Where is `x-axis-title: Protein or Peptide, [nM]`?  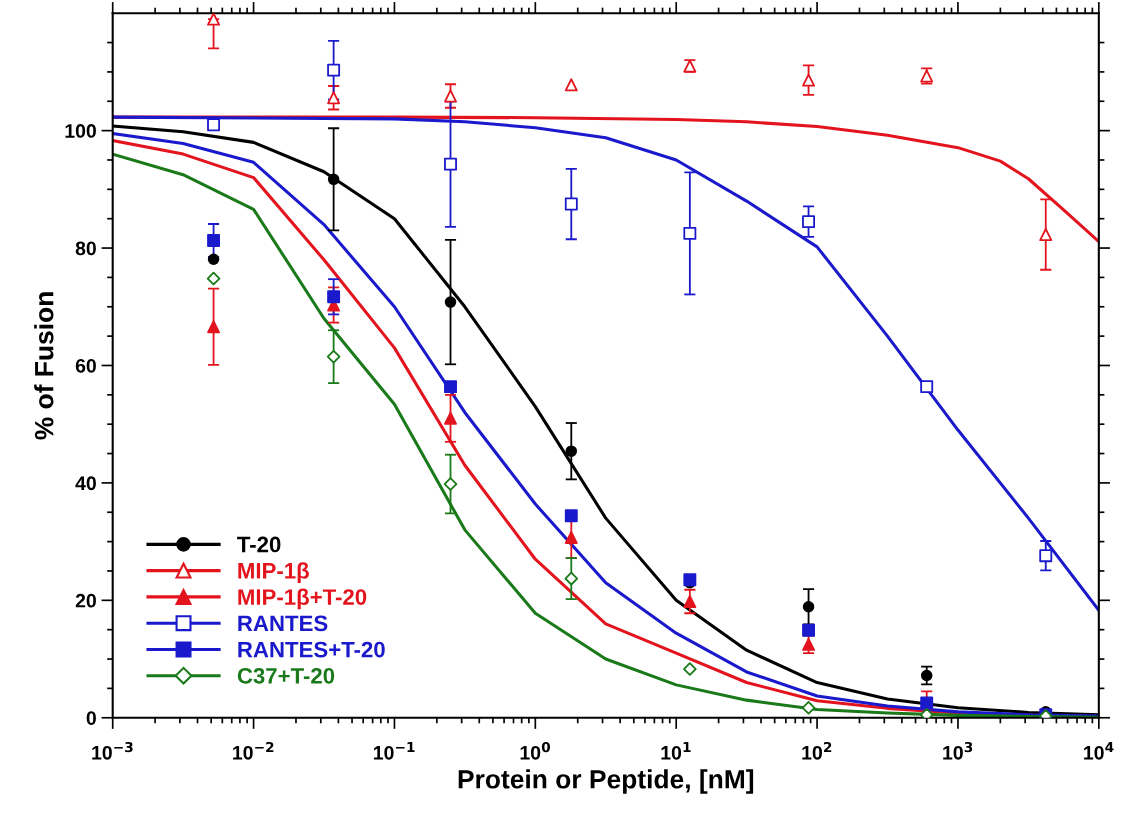 x-axis-title: Protein or Peptide, [nM] is located at coordinates (606, 781).